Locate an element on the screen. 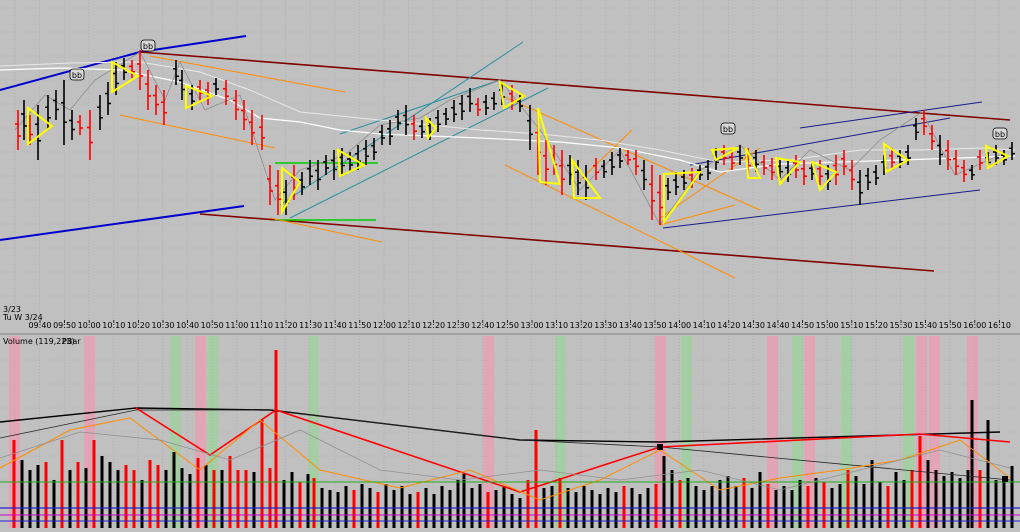 This screenshot has height=532, width=1020. x-tick-label: 10:10 is located at coordinates (113, 325).